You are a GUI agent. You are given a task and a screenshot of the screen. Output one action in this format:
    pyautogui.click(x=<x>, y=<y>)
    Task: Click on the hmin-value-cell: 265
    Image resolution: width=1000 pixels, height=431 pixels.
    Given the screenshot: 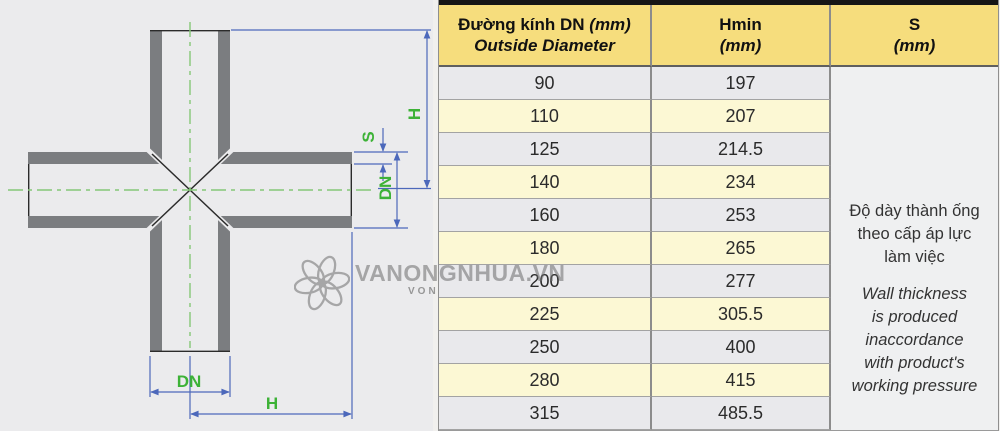 What is the action you would take?
    pyautogui.click(x=741, y=248)
    